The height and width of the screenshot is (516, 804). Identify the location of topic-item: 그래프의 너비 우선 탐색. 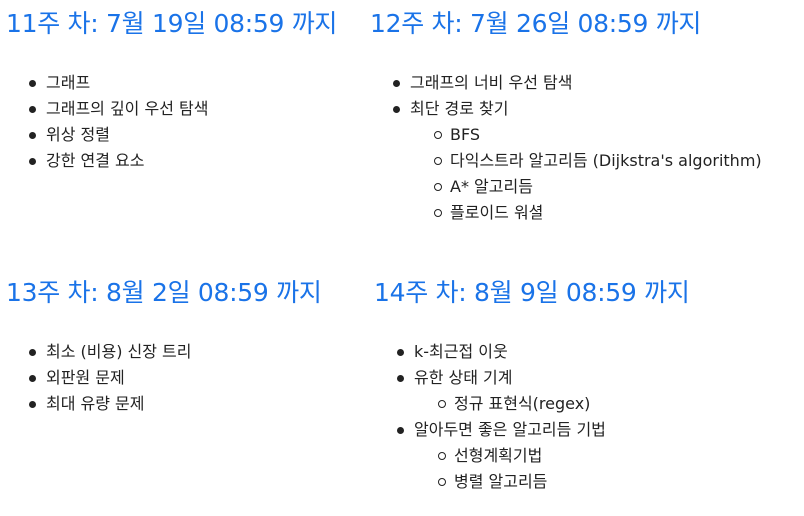
(566, 83).